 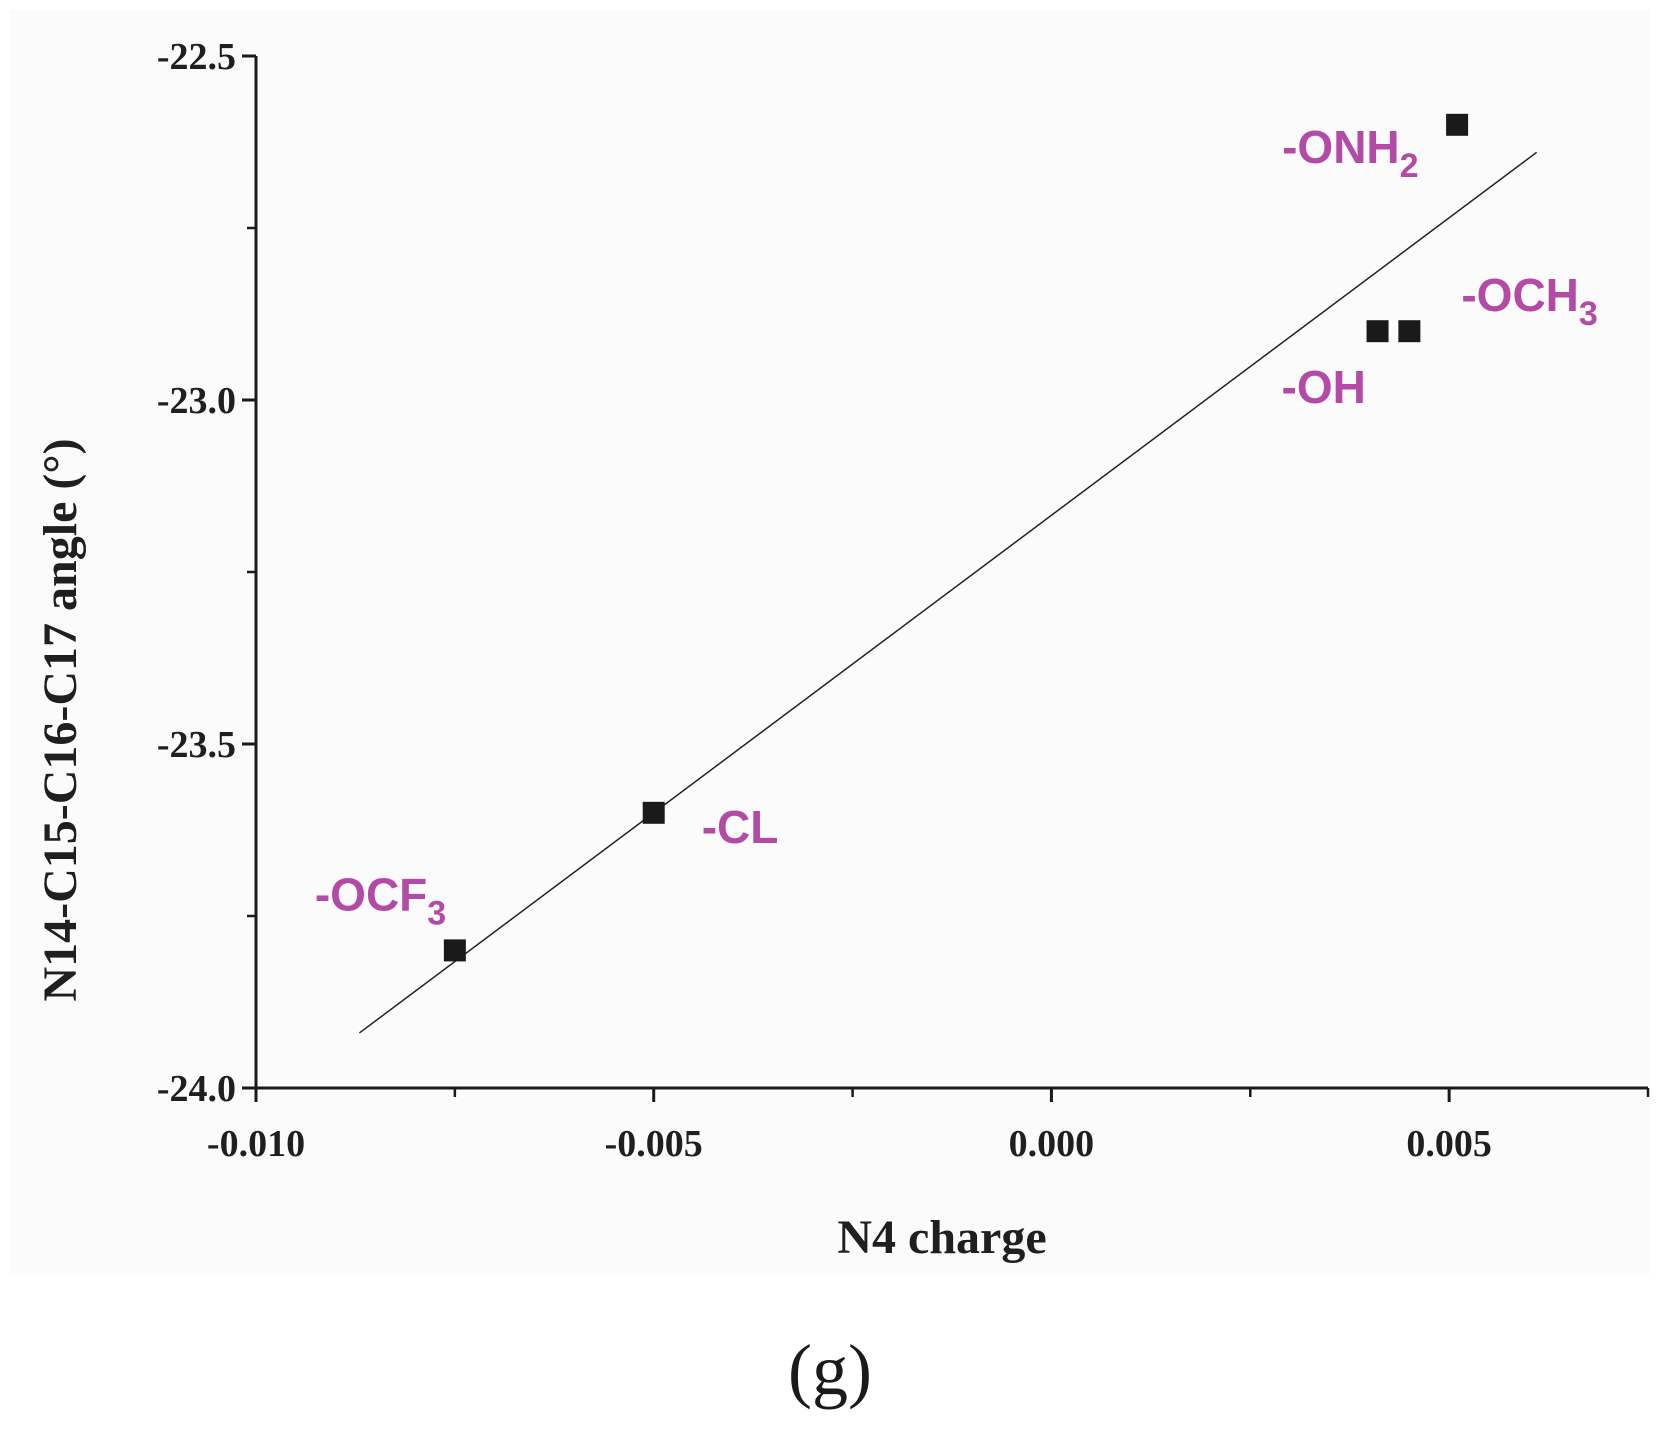 What do you see at coordinates (380, 900) in the screenshot?
I see `point-label: -OCF3` at bounding box center [380, 900].